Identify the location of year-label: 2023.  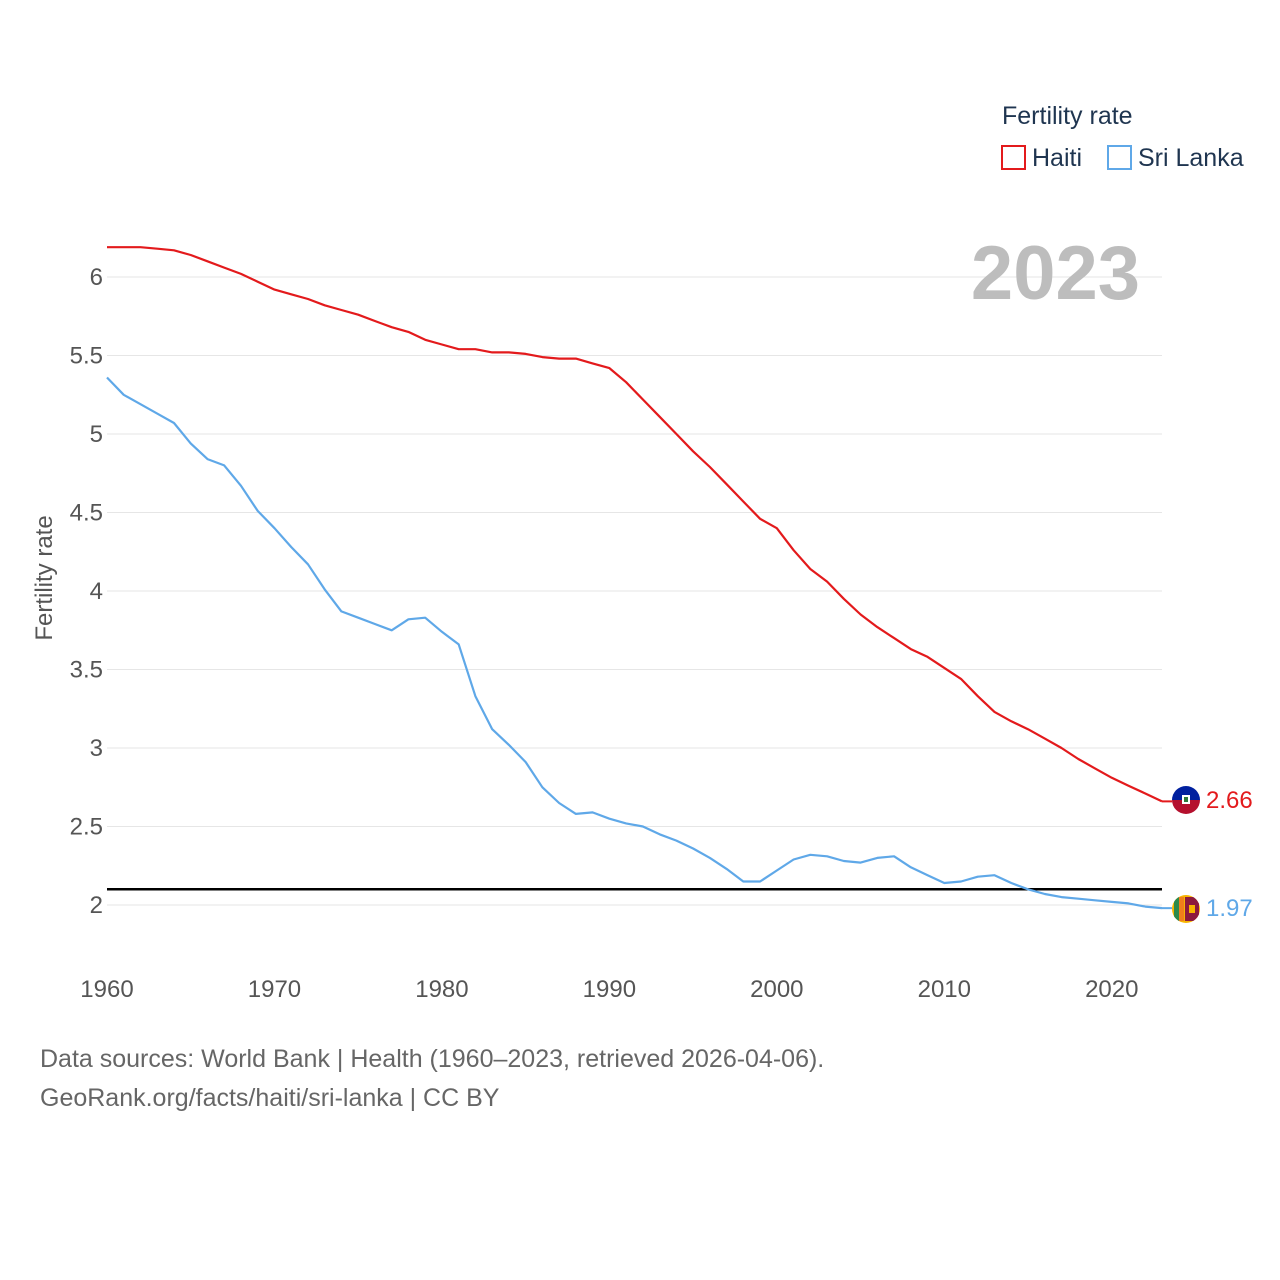
(1055, 273).